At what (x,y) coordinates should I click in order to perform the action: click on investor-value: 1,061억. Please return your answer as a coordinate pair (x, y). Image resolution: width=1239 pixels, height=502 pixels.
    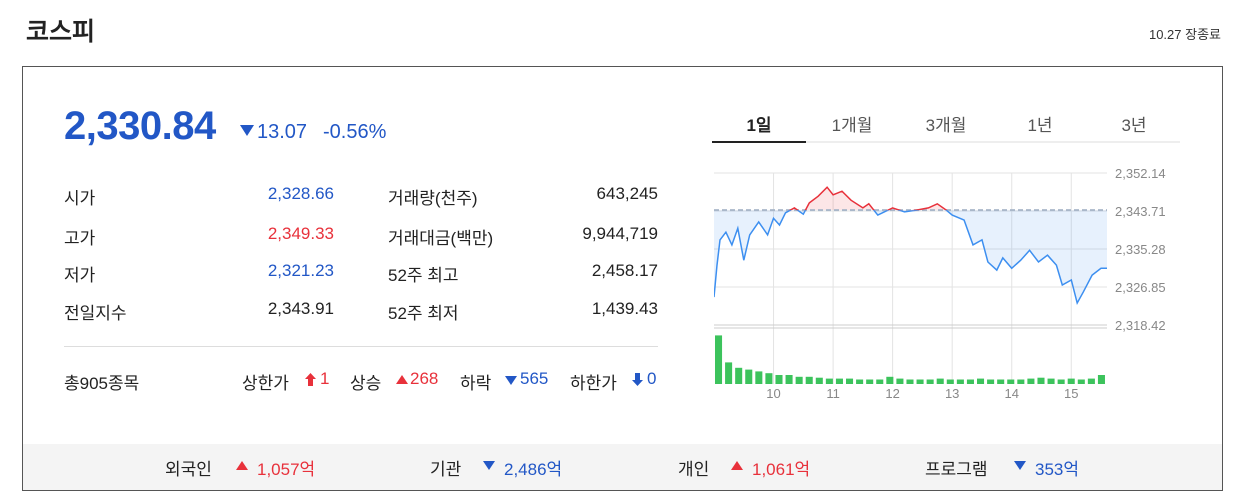
    Looking at the image, I should click on (781, 469).